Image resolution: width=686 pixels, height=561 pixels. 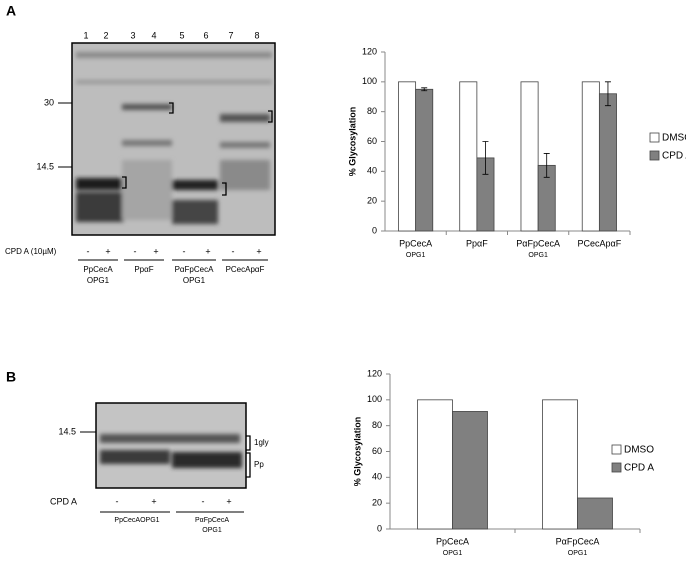 What do you see at coordinates (136, 520) in the screenshot?
I see `sample-label: PpCecAOPG1` at bounding box center [136, 520].